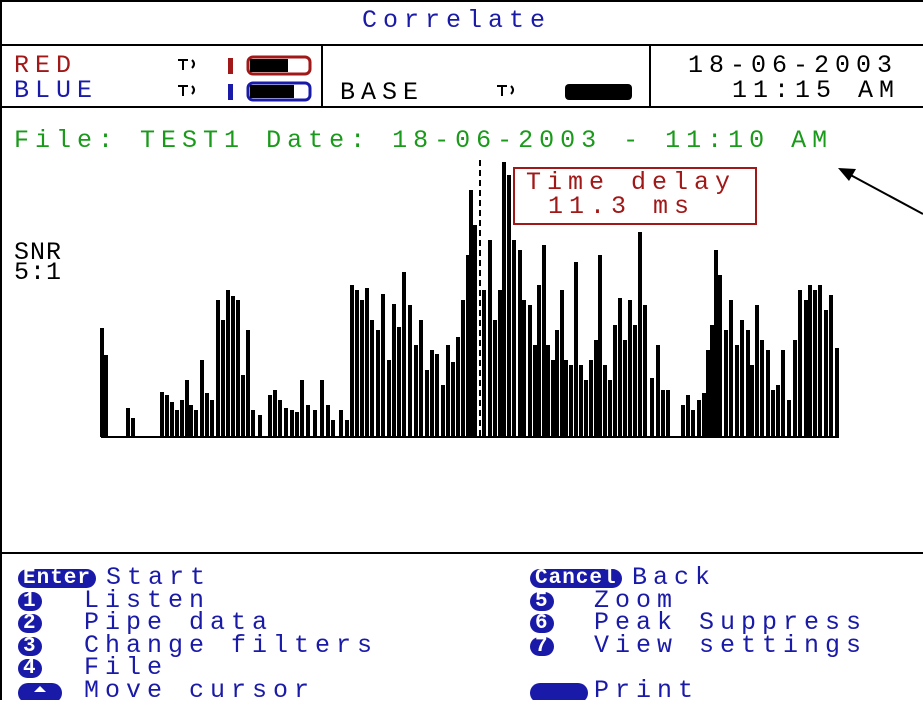  Describe the element at coordinates (30, 623) in the screenshot. I see `menu-key: 2` at that location.